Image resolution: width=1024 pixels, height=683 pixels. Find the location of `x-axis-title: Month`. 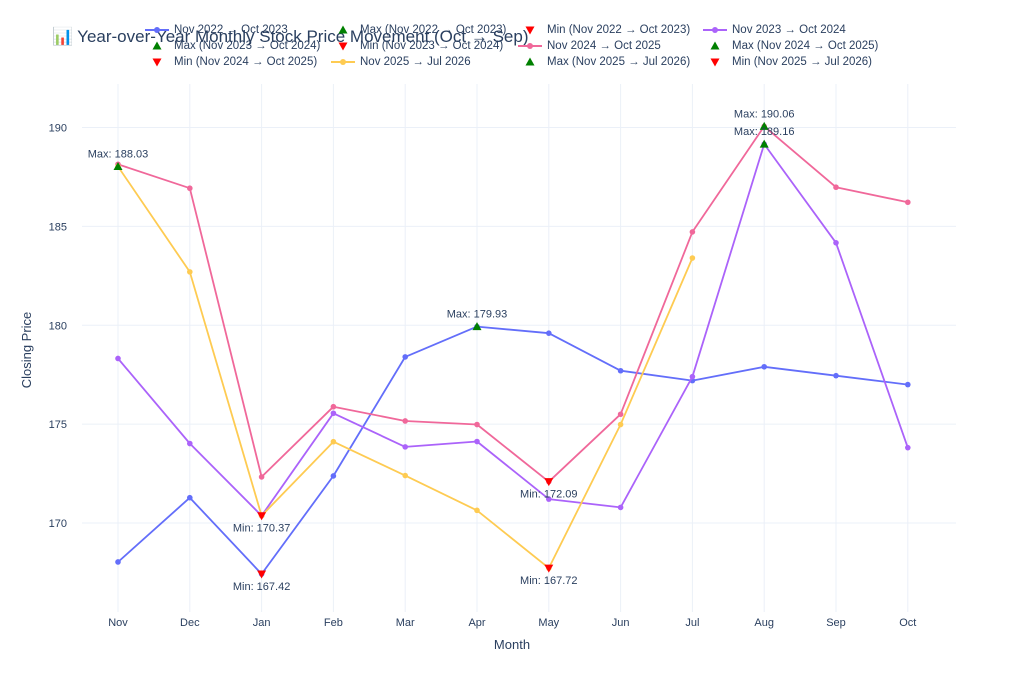

x-axis-title: Month is located at coordinates (512, 644).